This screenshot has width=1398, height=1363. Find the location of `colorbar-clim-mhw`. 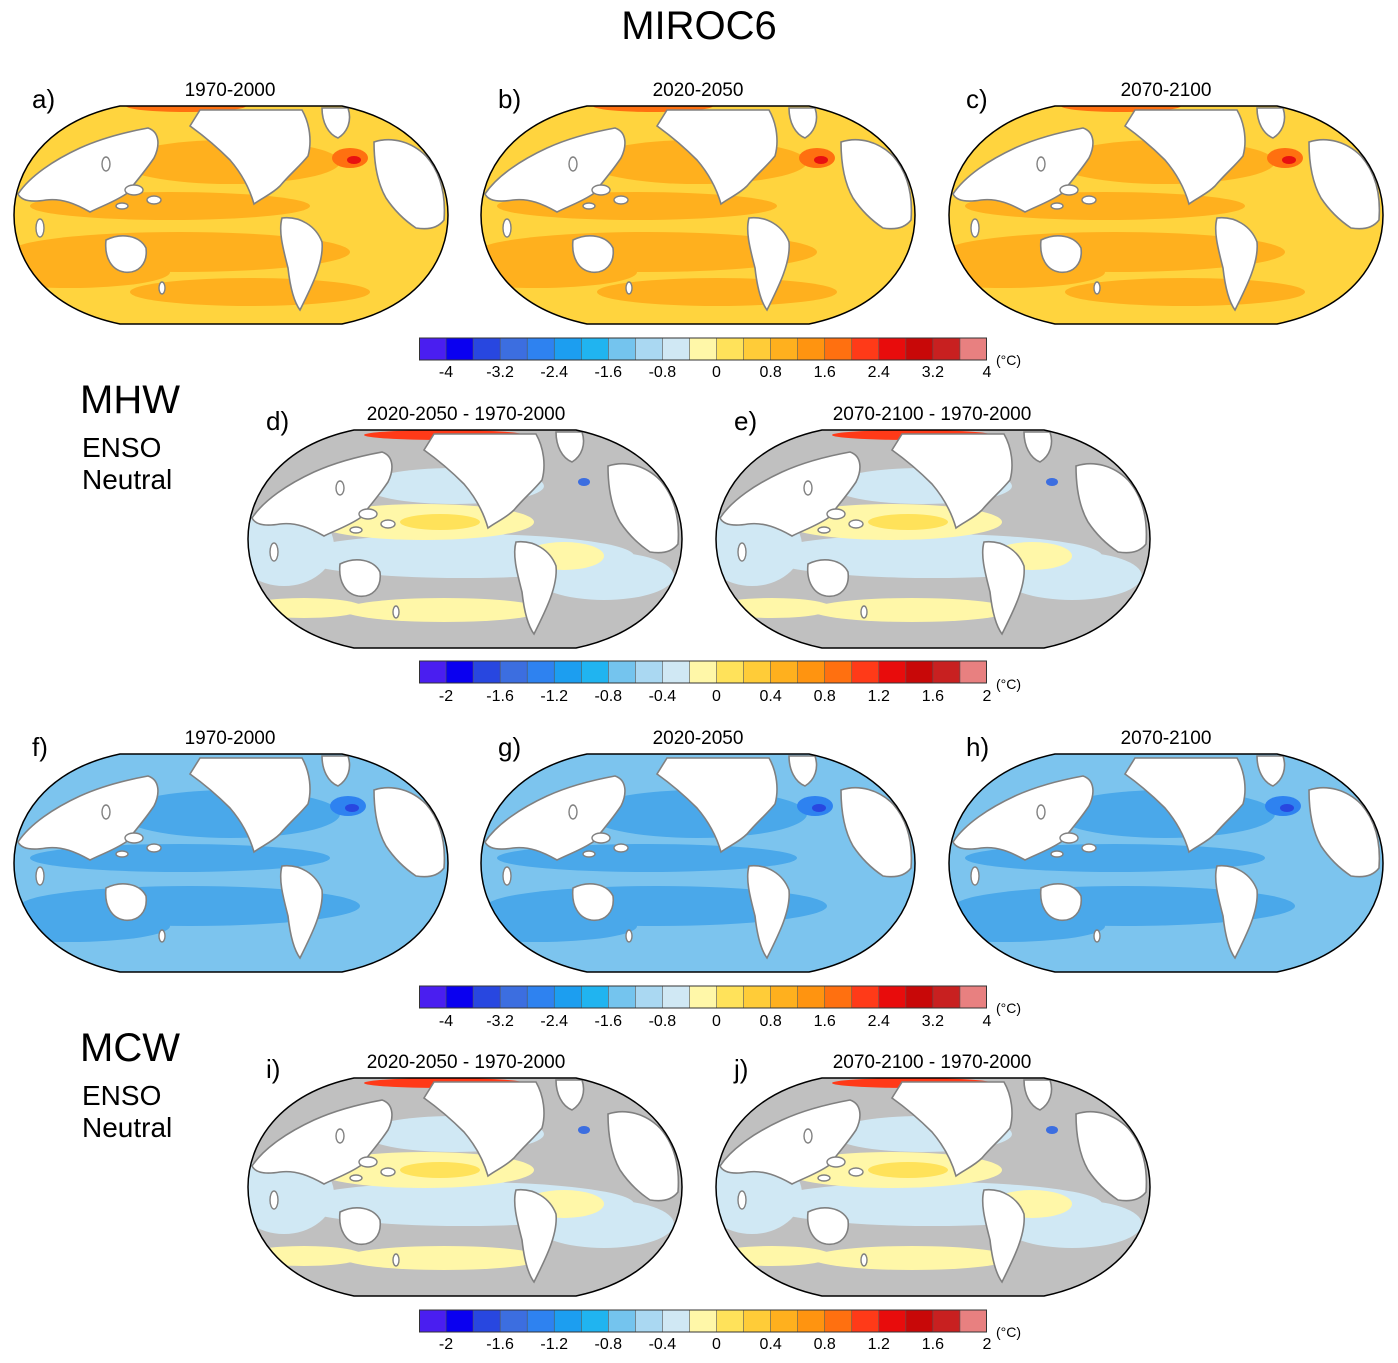

colorbar-clim-mhw is located at coordinates (703, 349).